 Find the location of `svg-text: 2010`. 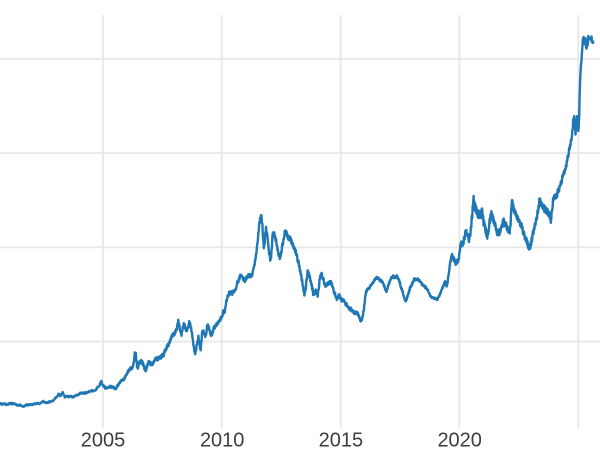

svg-text: 2010 is located at coordinates (222, 440).